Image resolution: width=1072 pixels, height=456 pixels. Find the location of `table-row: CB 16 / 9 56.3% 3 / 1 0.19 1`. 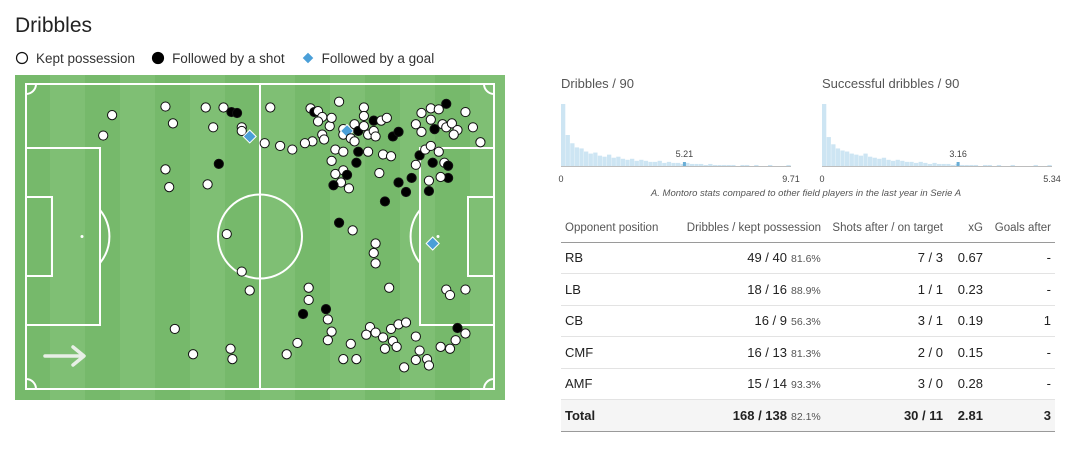

table-row: CB 16 / 9 56.3% 3 / 1 0.19 1 is located at coordinates (808, 321).